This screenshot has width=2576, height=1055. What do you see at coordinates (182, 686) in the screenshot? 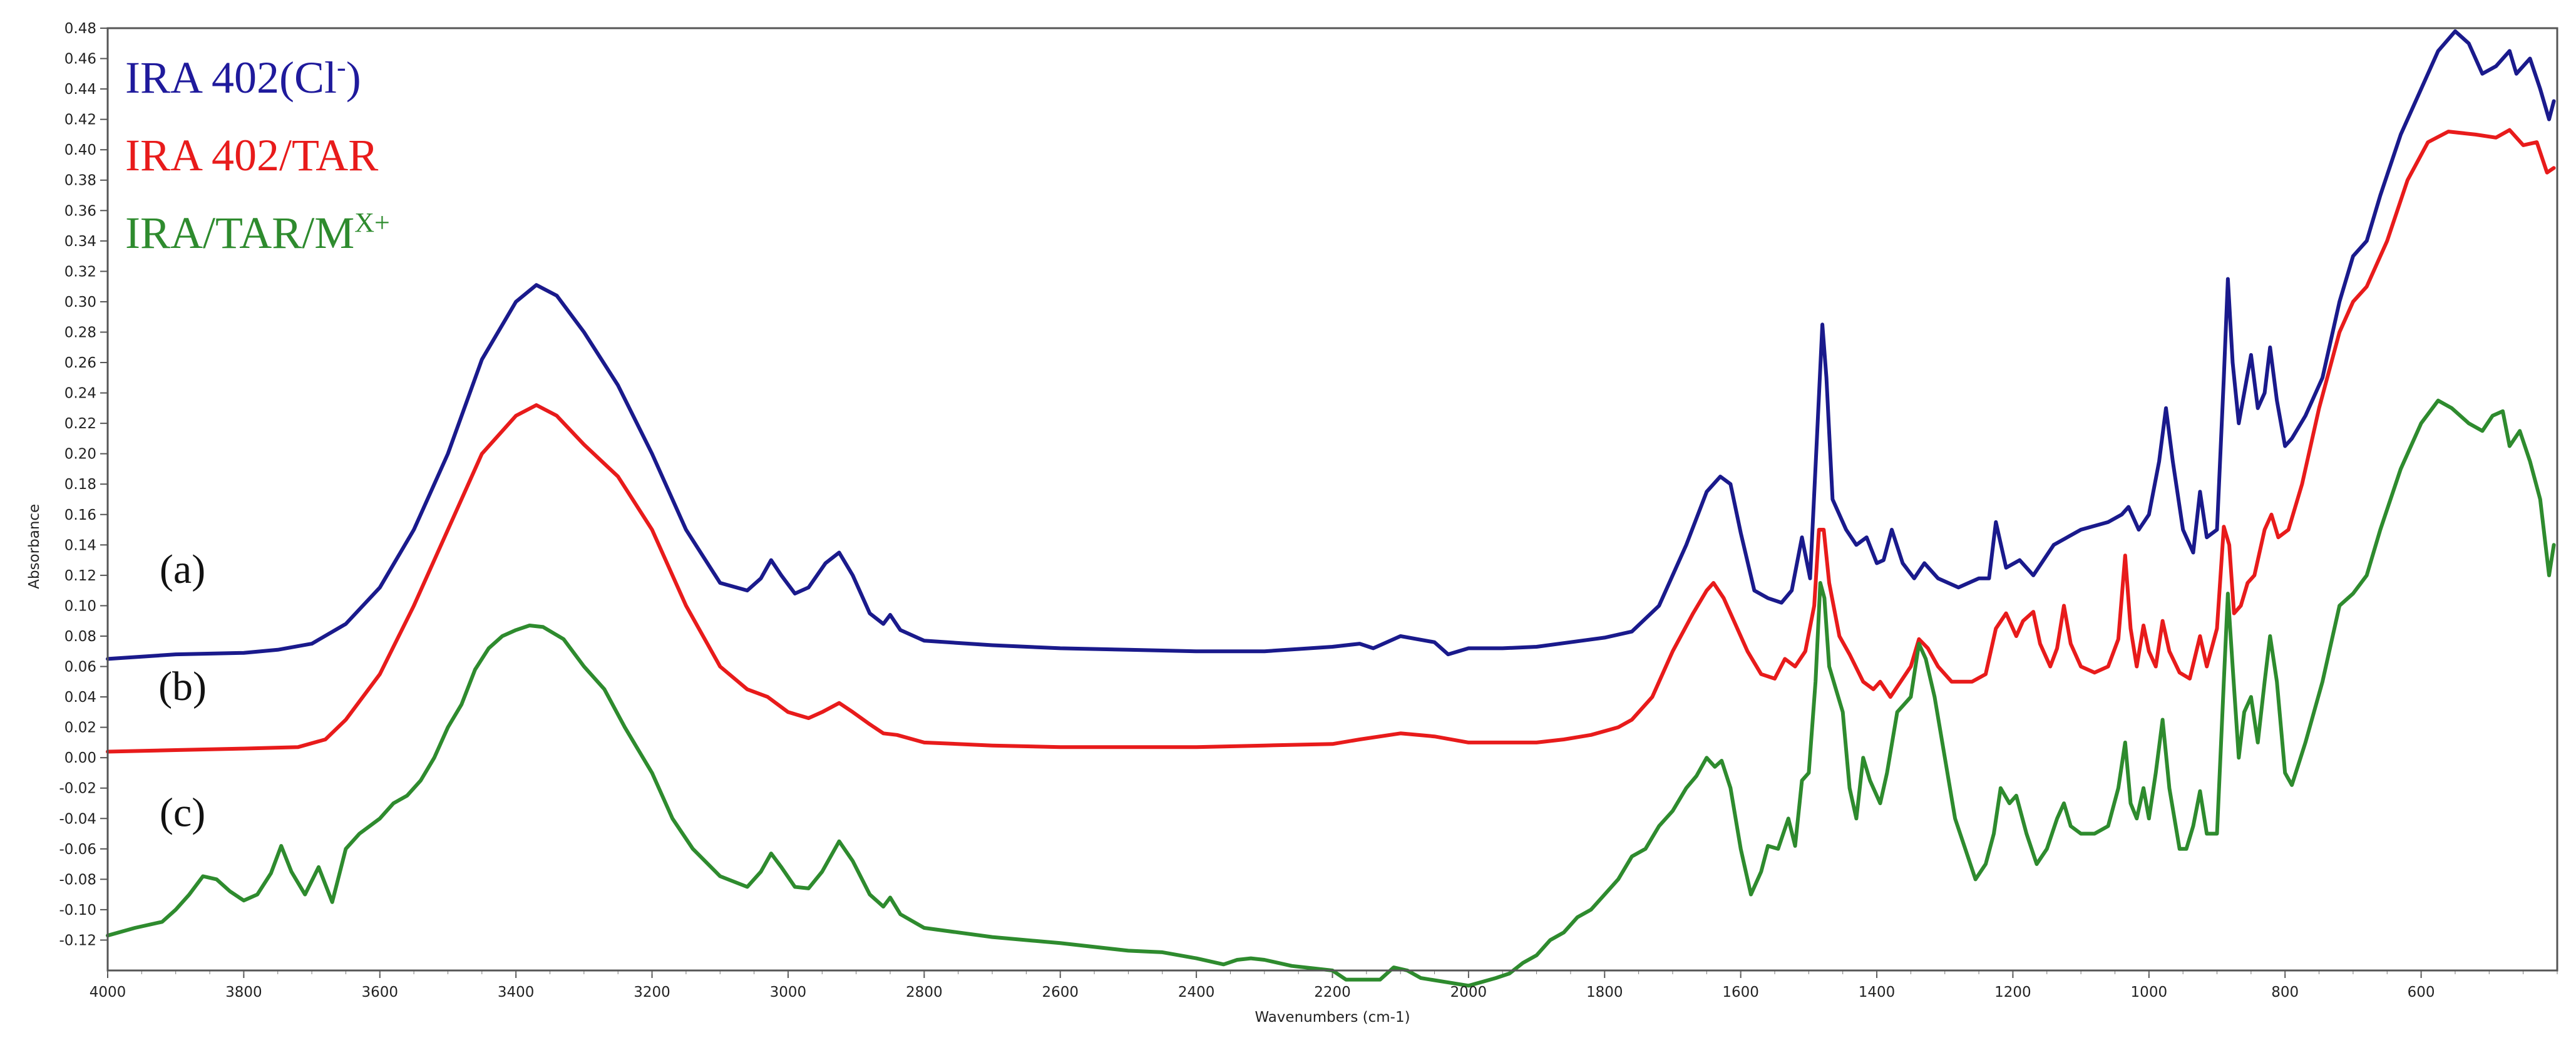
I see `curve-label: (b)` at bounding box center [182, 686].